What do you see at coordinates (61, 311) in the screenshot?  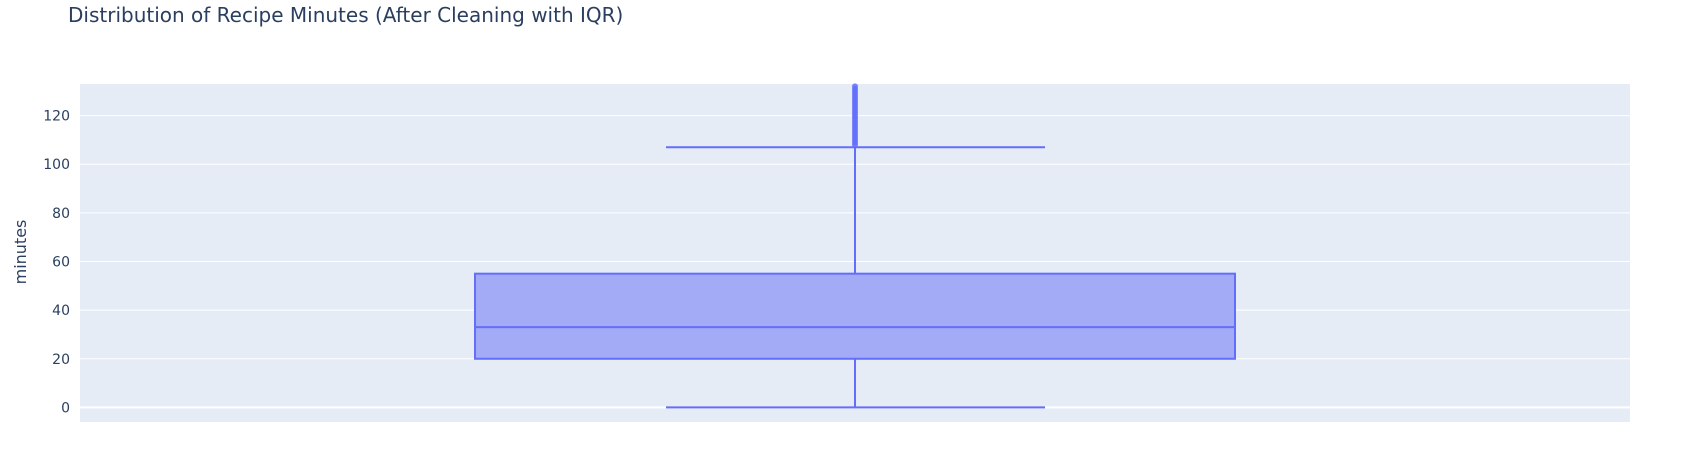 I see `y-tick-label: 40` at bounding box center [61, 311].